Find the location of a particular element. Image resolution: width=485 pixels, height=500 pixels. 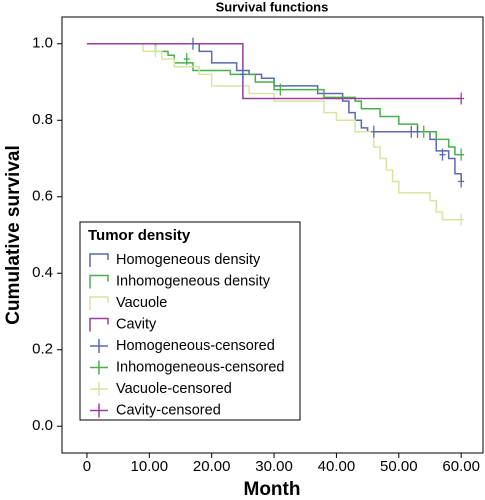

x-tick-label: 60.00 is located at coordinates (461, 466).